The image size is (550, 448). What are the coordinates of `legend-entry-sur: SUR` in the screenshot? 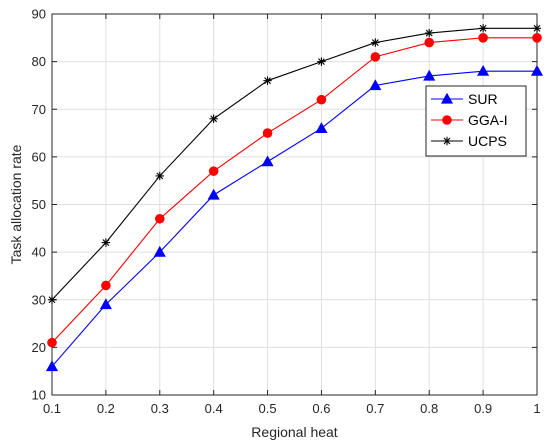 It's located at (464, 99).